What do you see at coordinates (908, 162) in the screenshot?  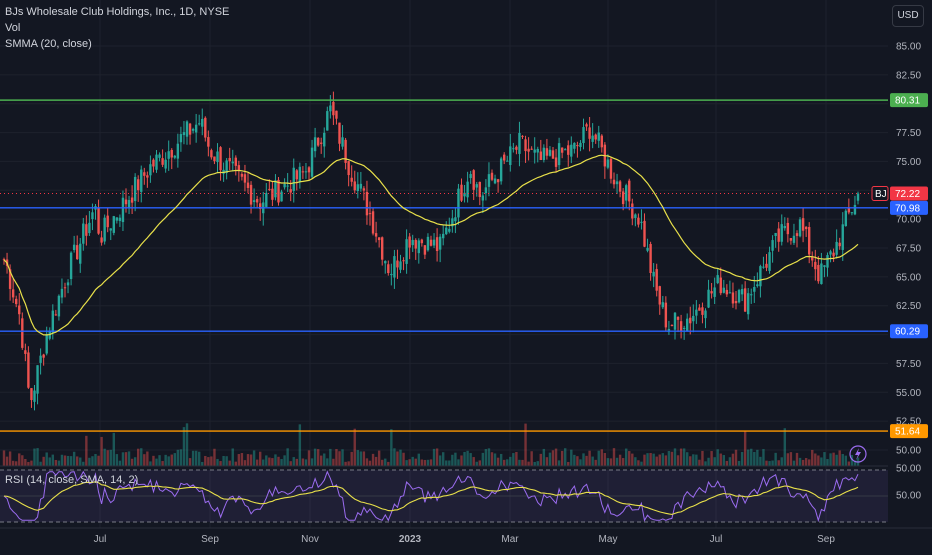 I see `price-tick-label: 75.00` at bounding box center [908, 162].